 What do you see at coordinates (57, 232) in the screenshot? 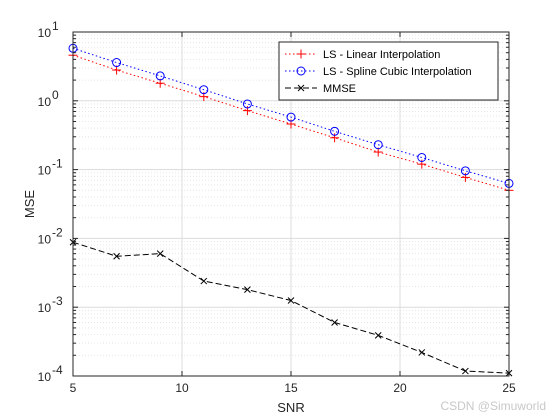
I see `y-tick-exponent: -2` at bounding box center [57, 232].